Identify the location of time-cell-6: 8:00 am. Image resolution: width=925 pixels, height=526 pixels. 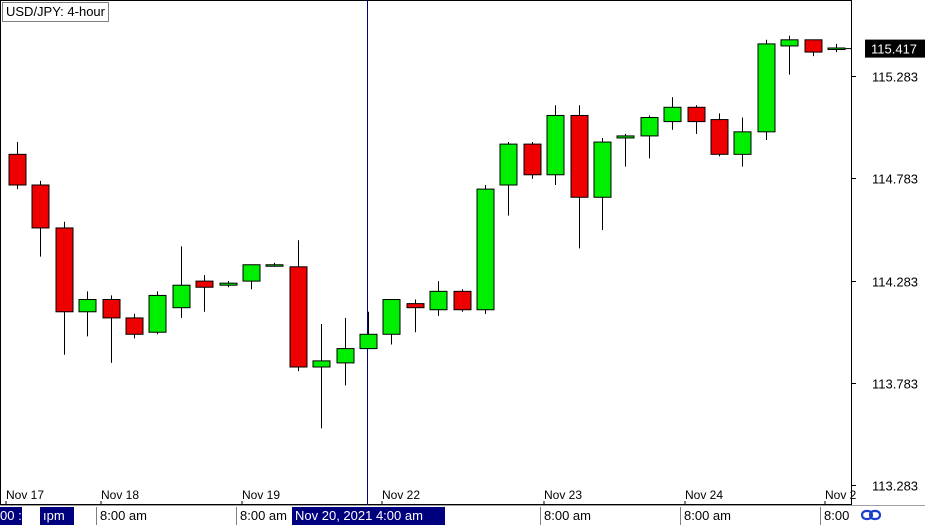
(752, 516).